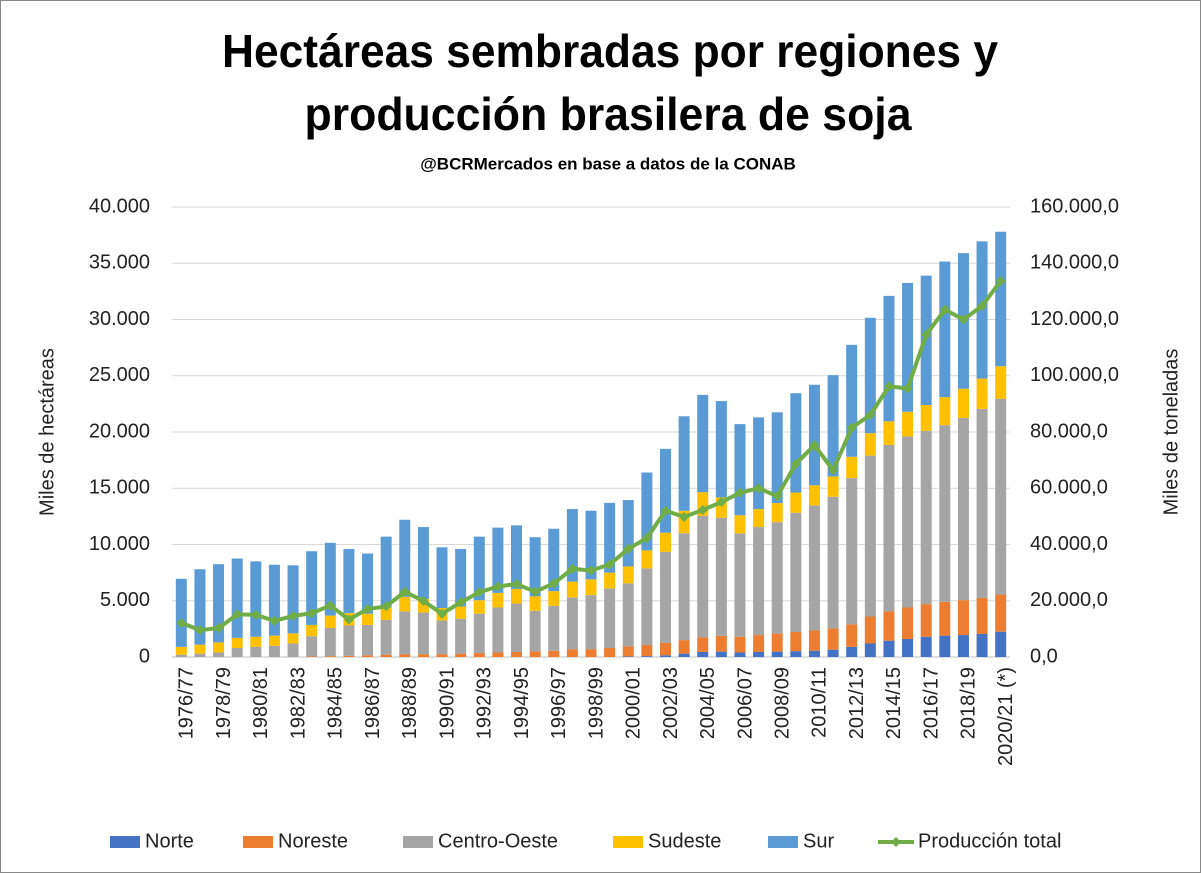 The width and height of the screenshot is (1201, 873). What do you see at coordinates (119, 431) in the screenshot?
I see `y-tick-label: 20.000` at bounding box center [119, 431].